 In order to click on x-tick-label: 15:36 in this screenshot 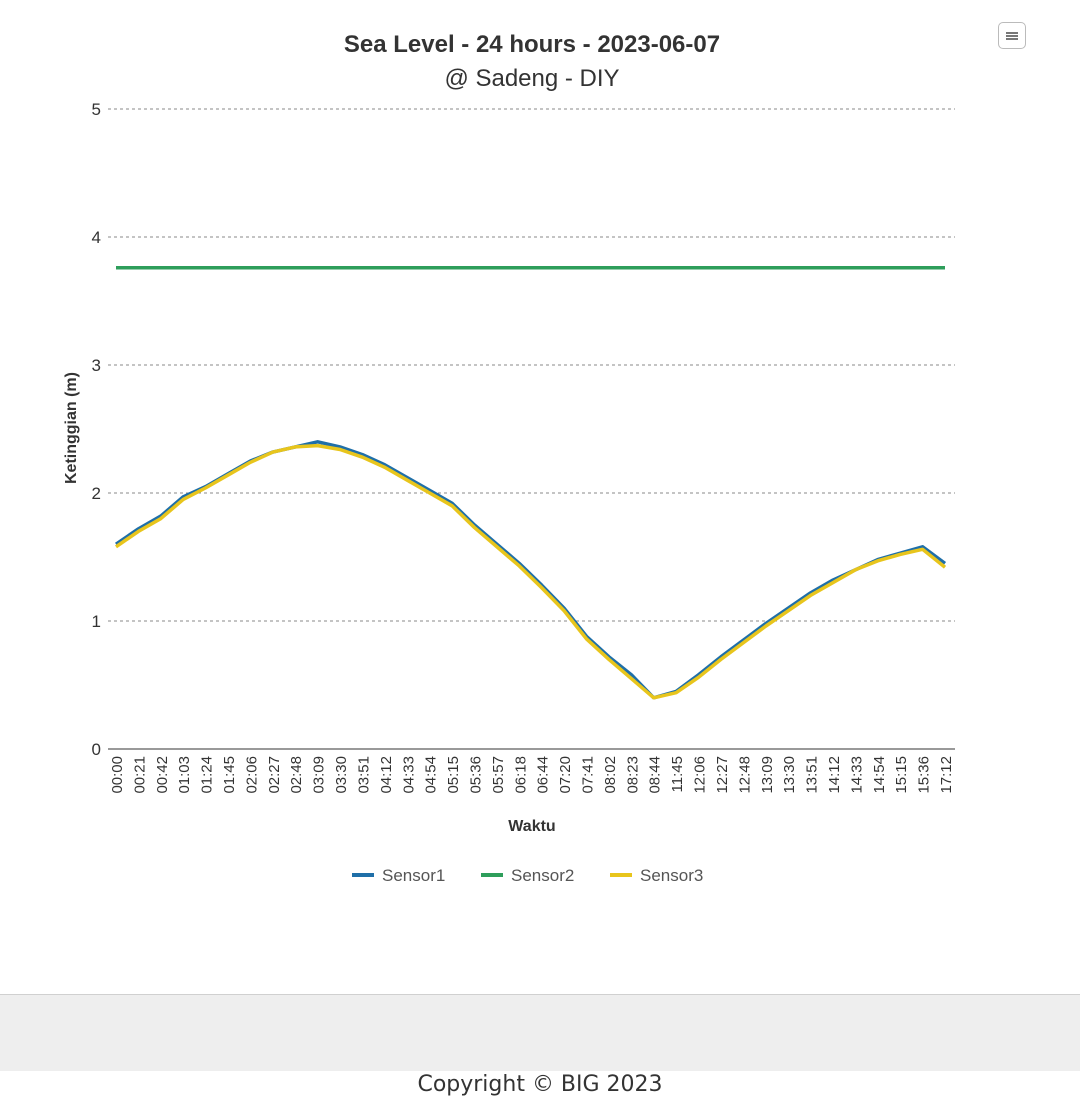, I will do `click(924, 775)`.